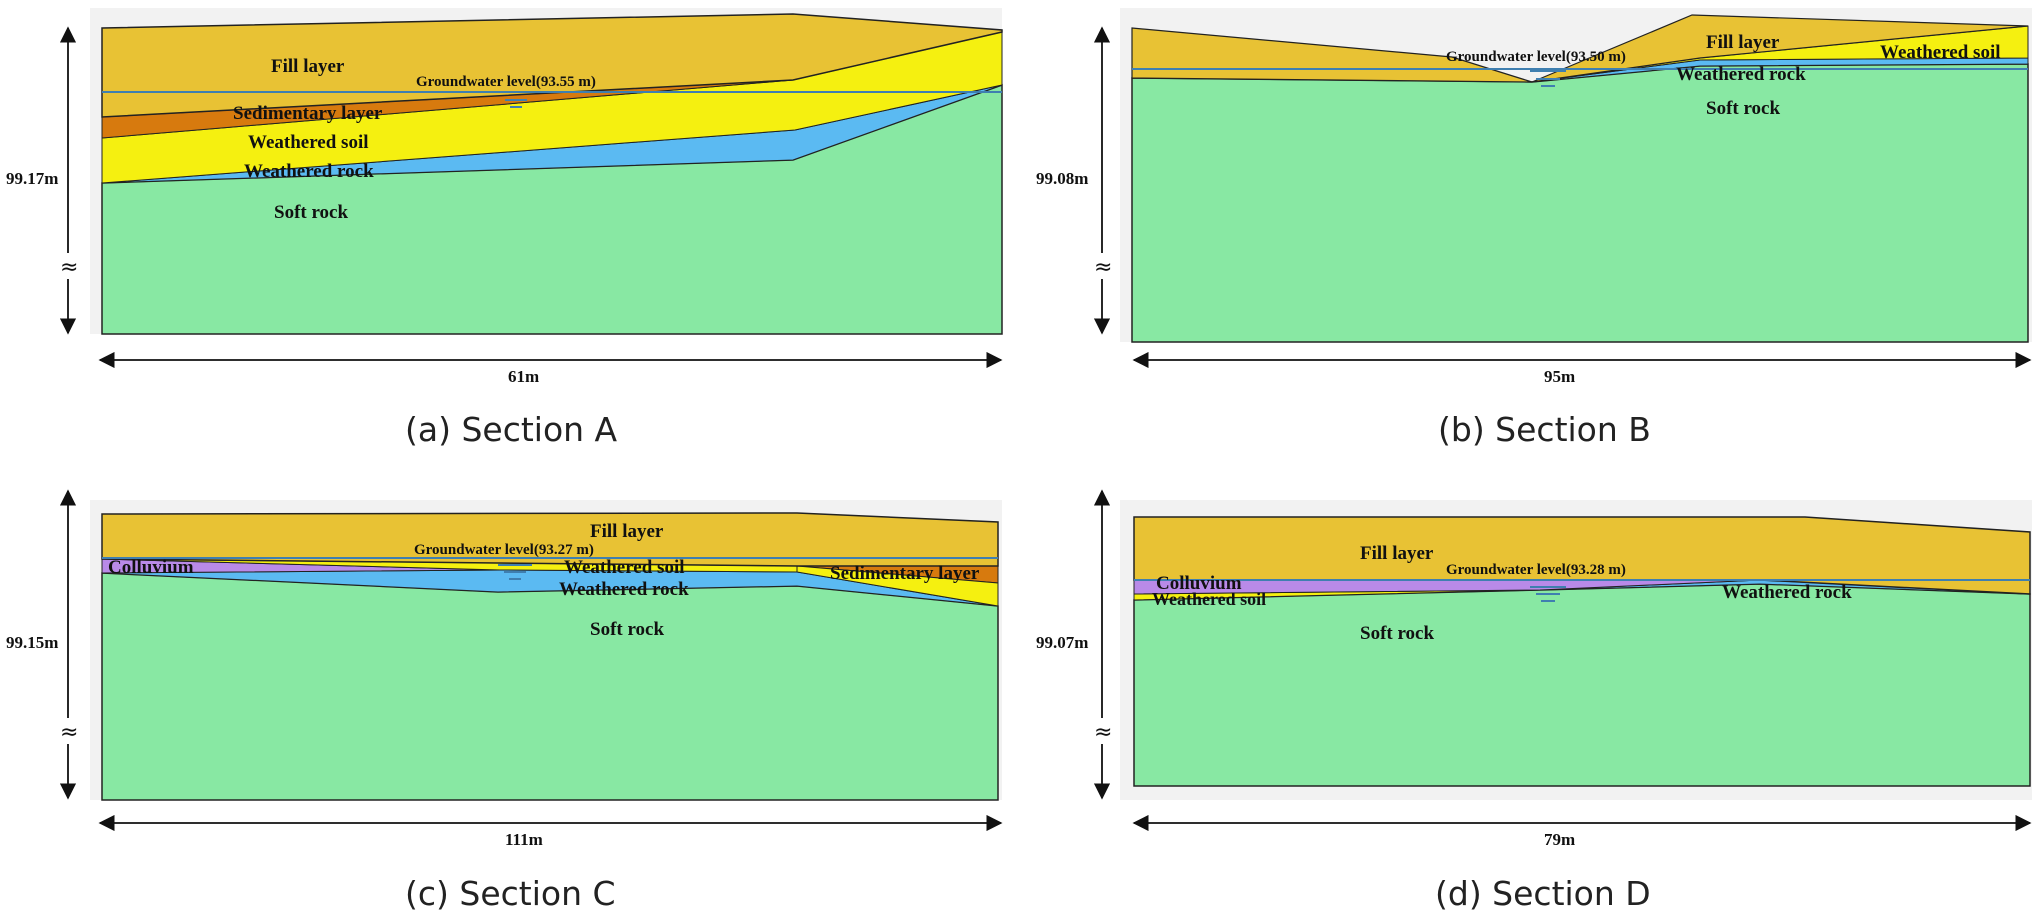  Describe the element at coordinates (1543, 893) in the screenshot. I see `panel-caption: (d) Section D` at that location.